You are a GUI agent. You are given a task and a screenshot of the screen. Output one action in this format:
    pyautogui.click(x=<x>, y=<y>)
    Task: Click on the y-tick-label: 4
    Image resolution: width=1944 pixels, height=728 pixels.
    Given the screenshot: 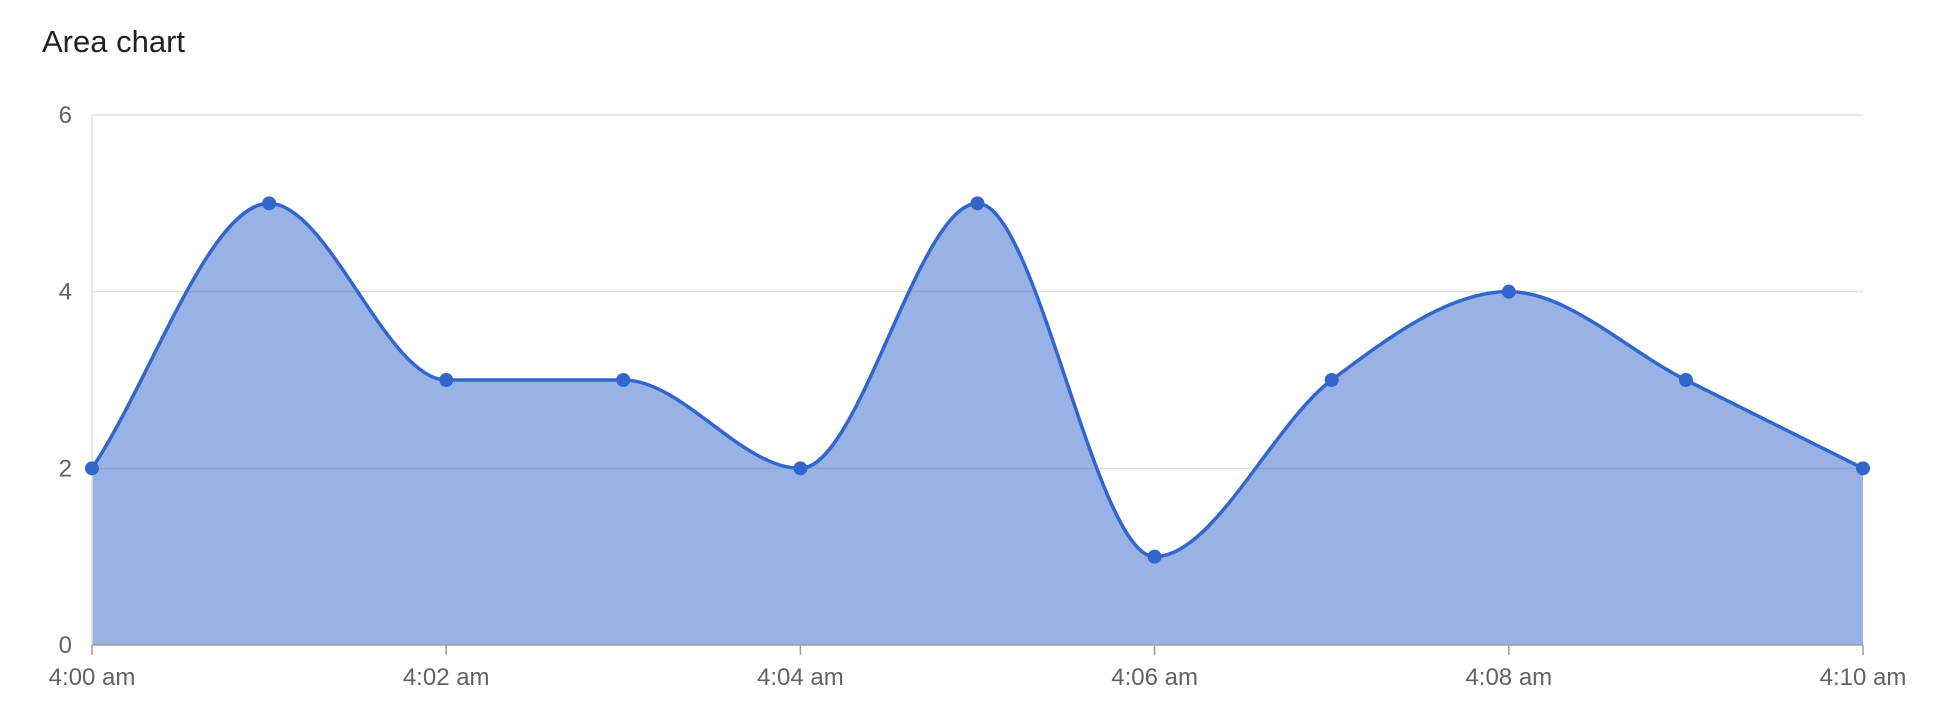 What is the action you would take?
    pyautogui.click(x=65, y=292)
    